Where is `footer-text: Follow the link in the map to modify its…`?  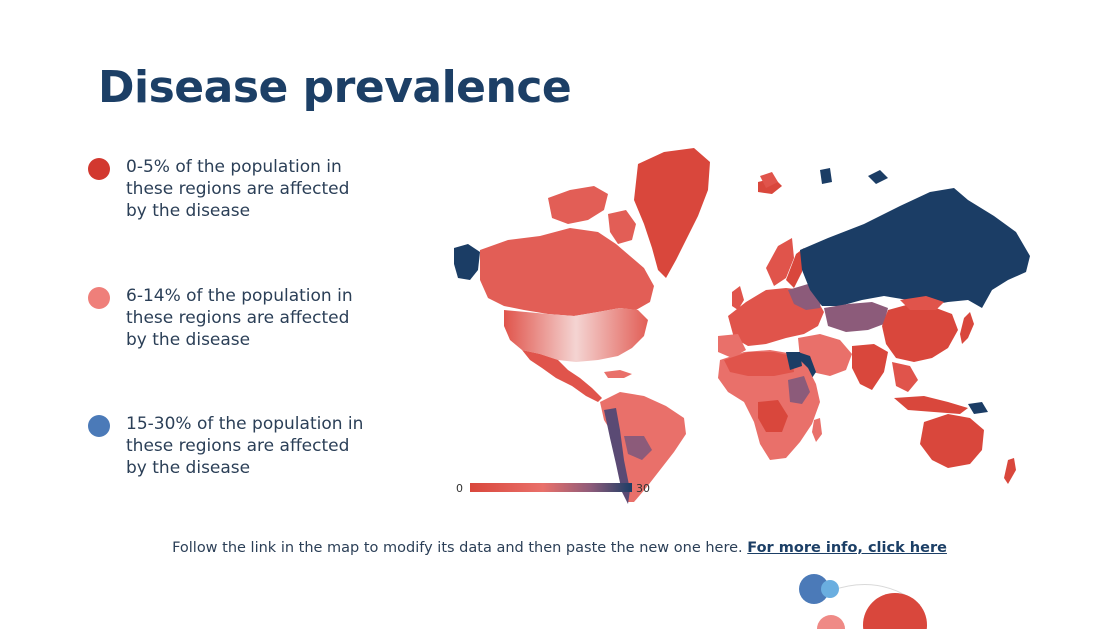
footer-text: Follow the link in the map to modify its… is located at coordinates (457, 548).